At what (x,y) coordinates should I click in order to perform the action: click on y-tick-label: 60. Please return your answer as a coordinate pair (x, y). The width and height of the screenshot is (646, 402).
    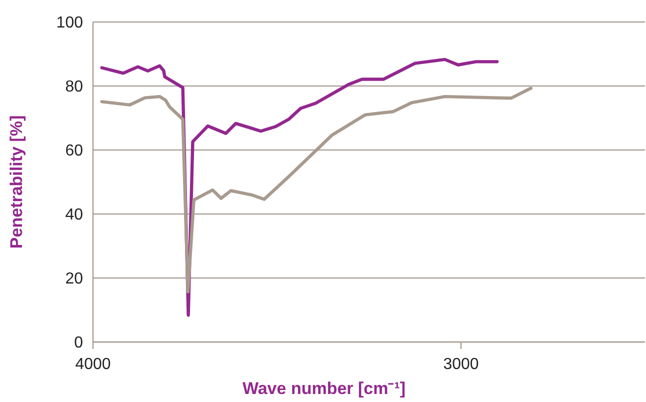
    Looking at the image, I should click on (74, 151).